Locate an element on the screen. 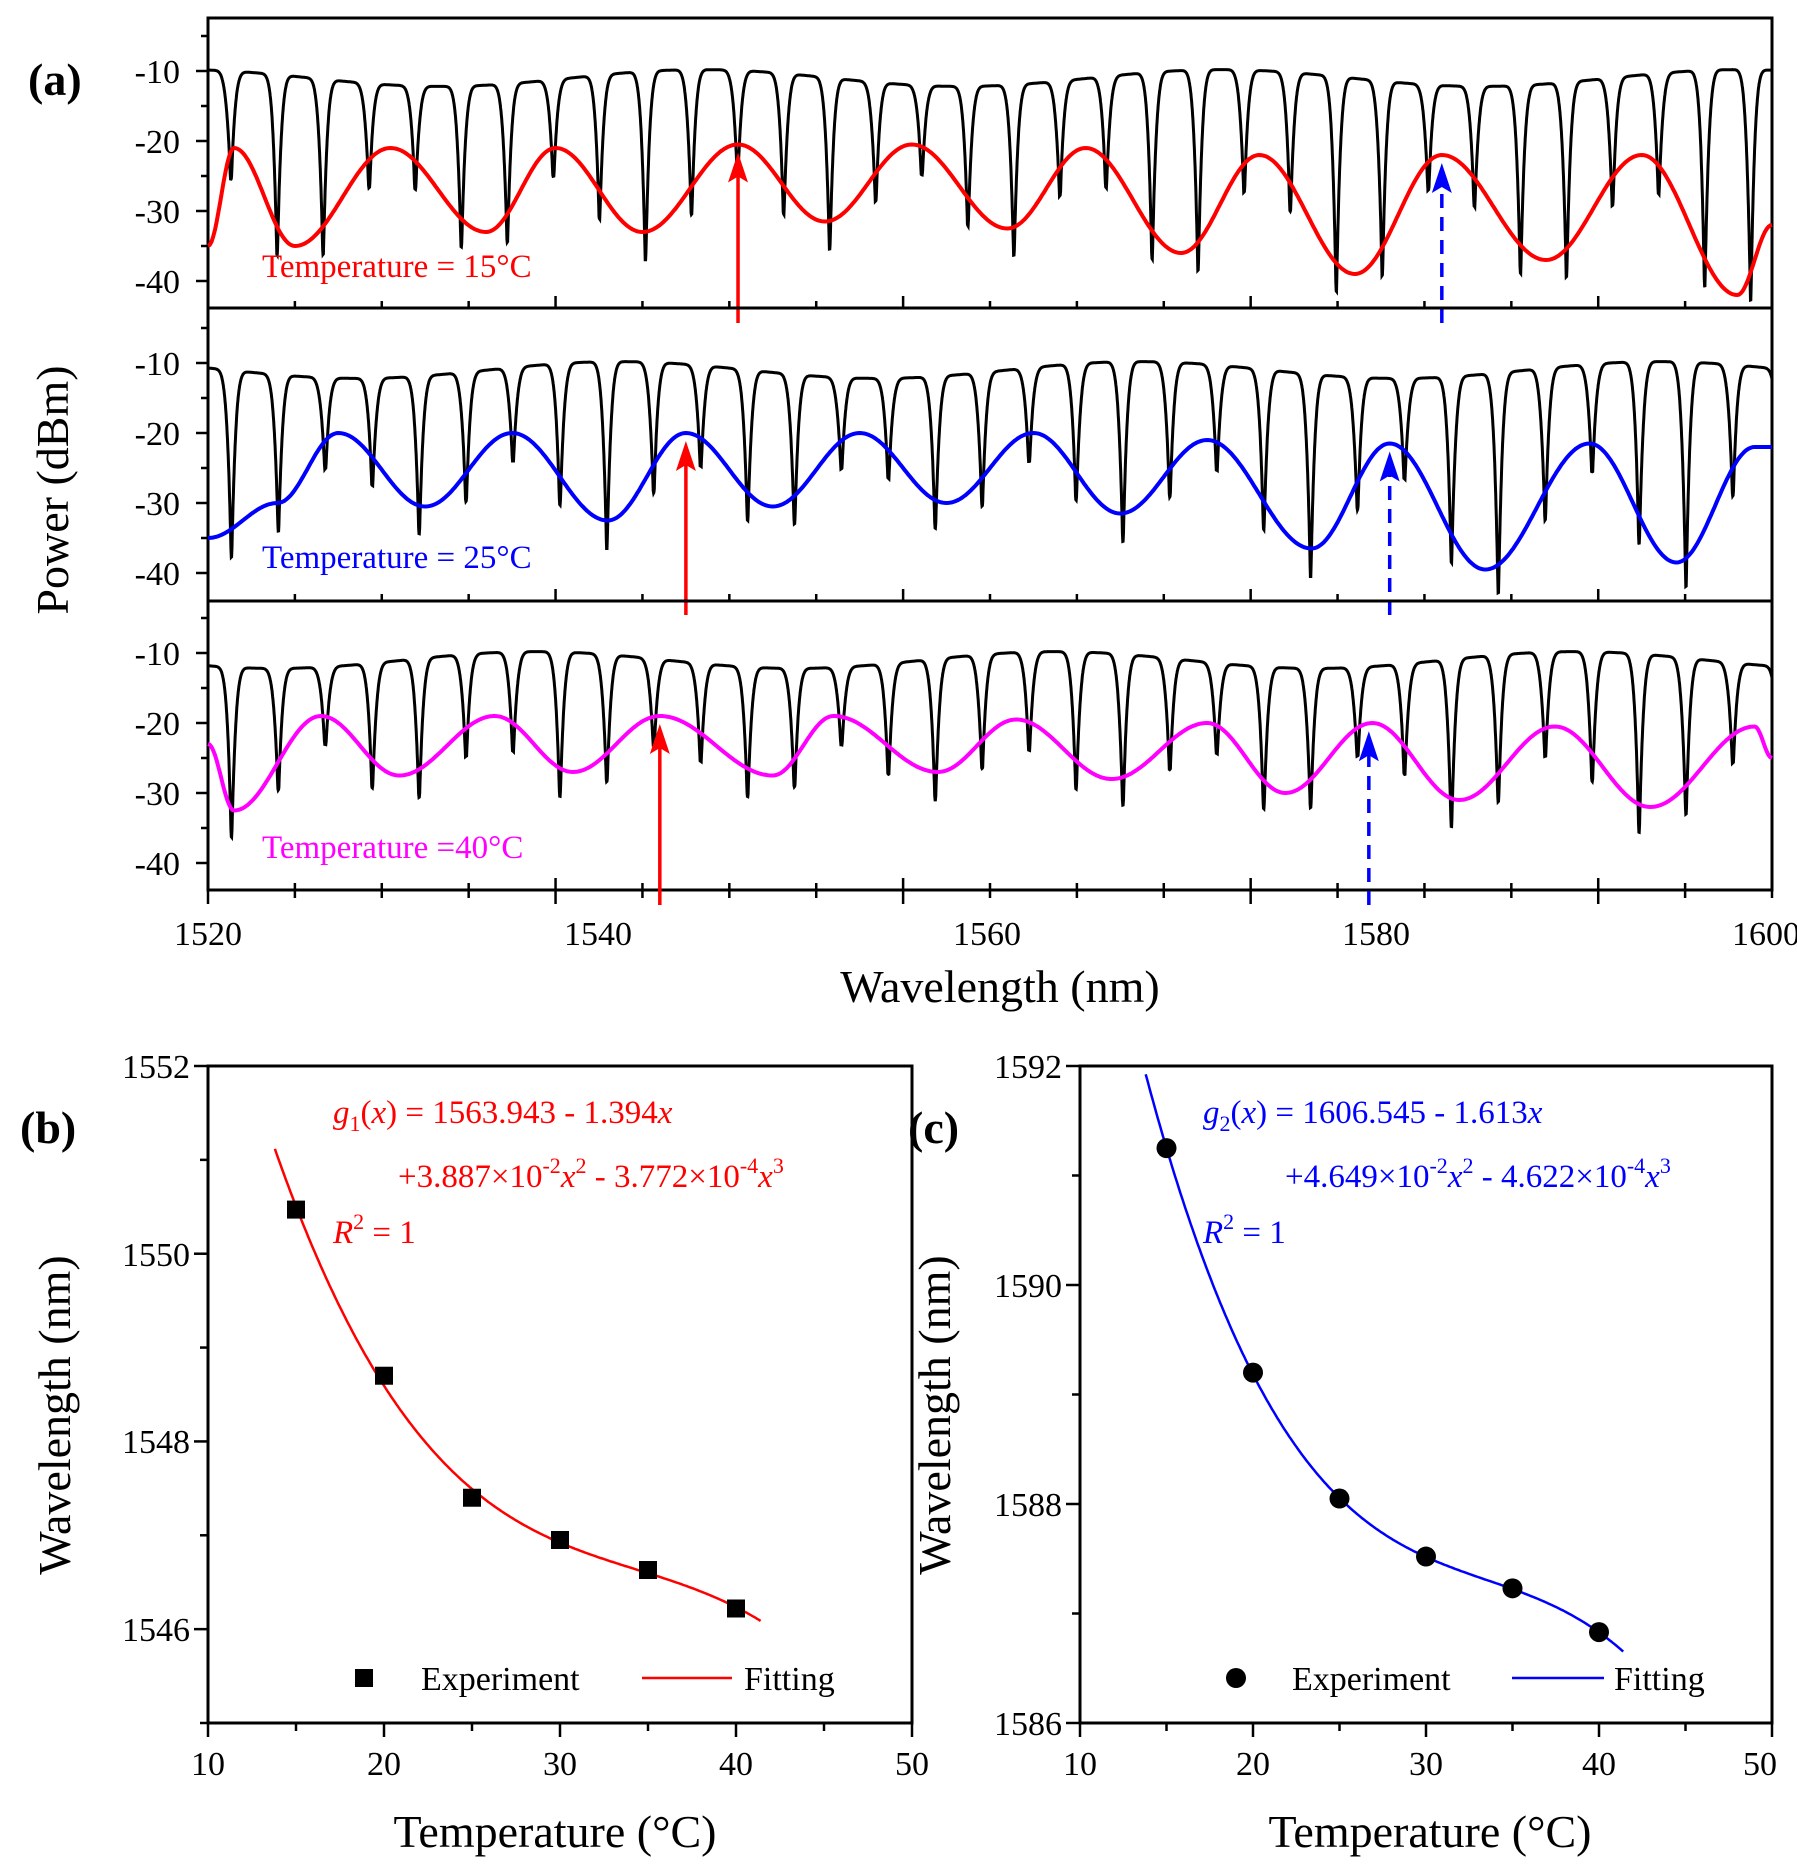 The image size is (1797, 1864). panel-a-subplot-25C-blue-arrowhead is located at coordinates (1389, 466).